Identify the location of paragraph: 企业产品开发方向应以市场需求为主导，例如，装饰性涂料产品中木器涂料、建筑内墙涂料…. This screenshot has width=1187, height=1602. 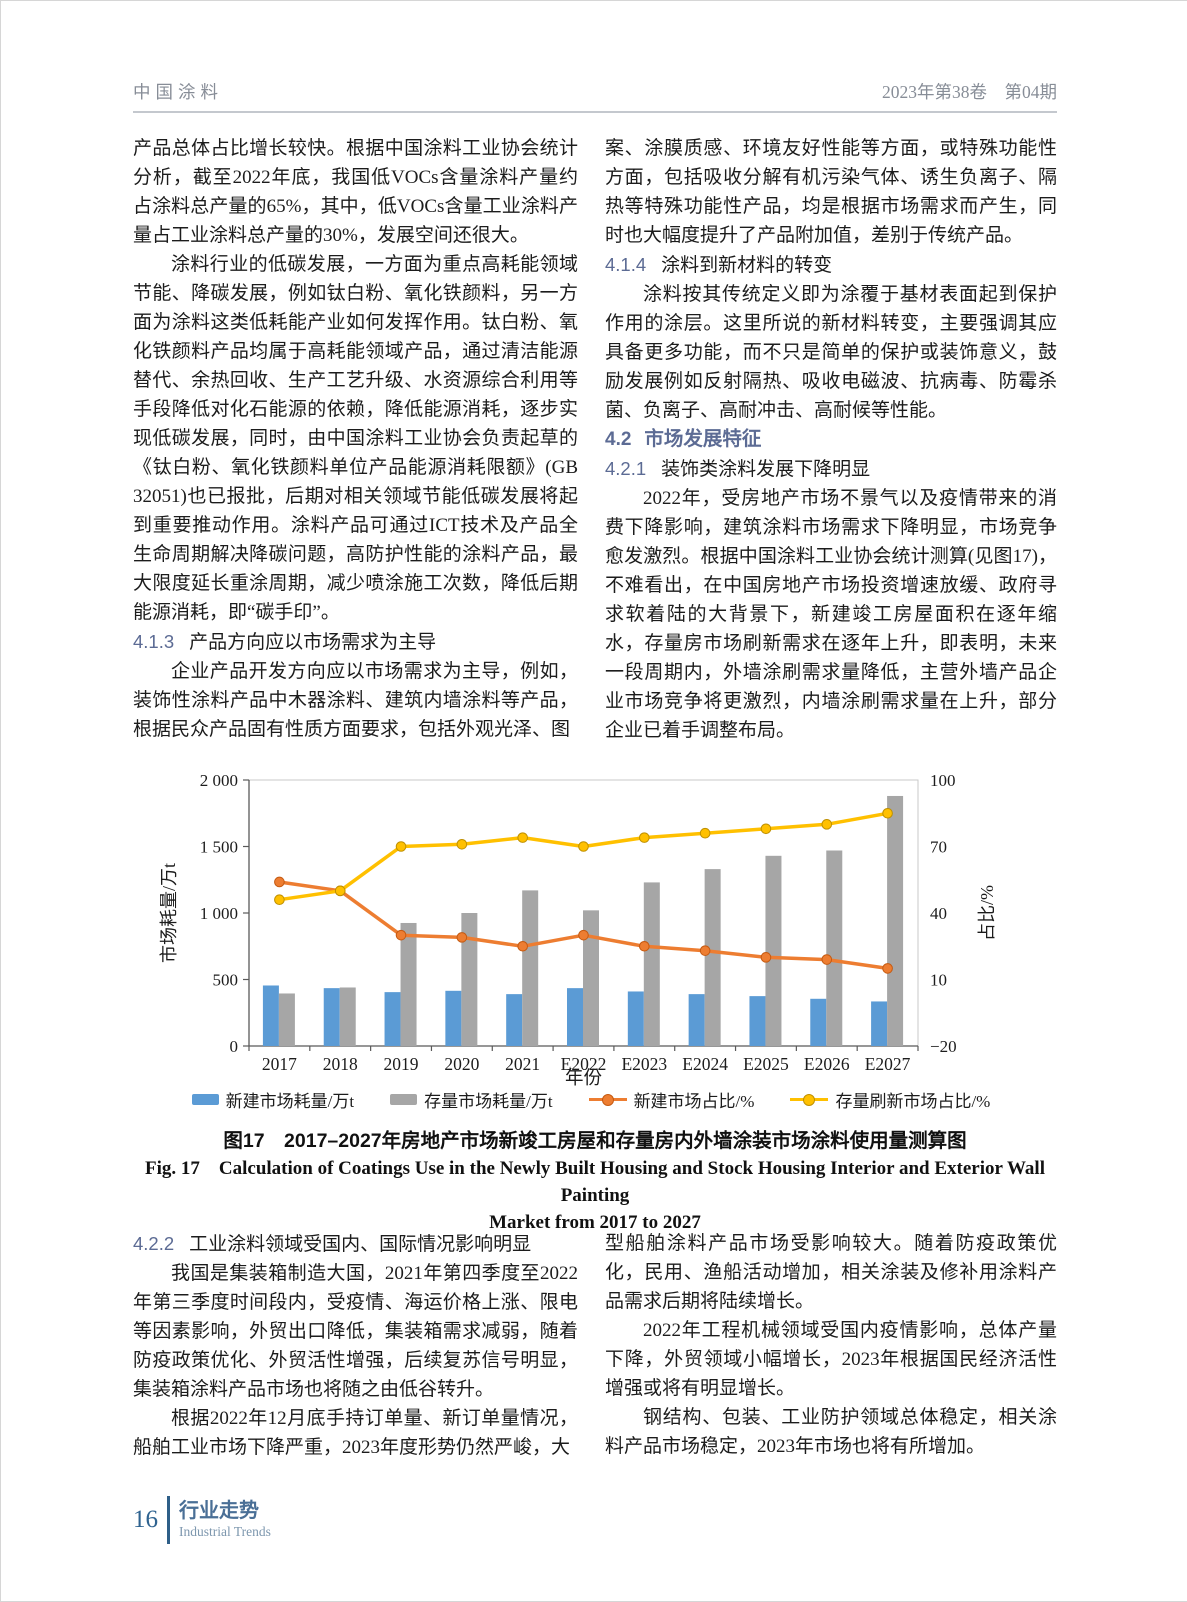
(355, 700).